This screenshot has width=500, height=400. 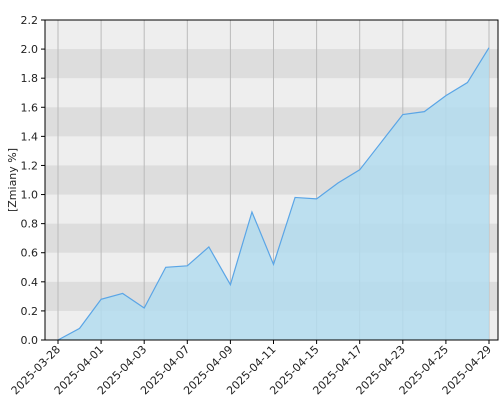 I want to click on y-tick-label: 1.0, so click(x=30, y=195).